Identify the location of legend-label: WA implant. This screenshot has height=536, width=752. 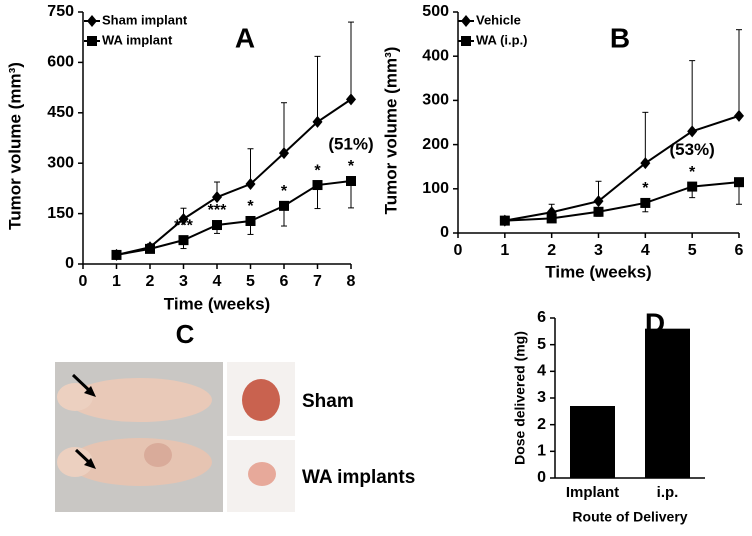
(137, 39).